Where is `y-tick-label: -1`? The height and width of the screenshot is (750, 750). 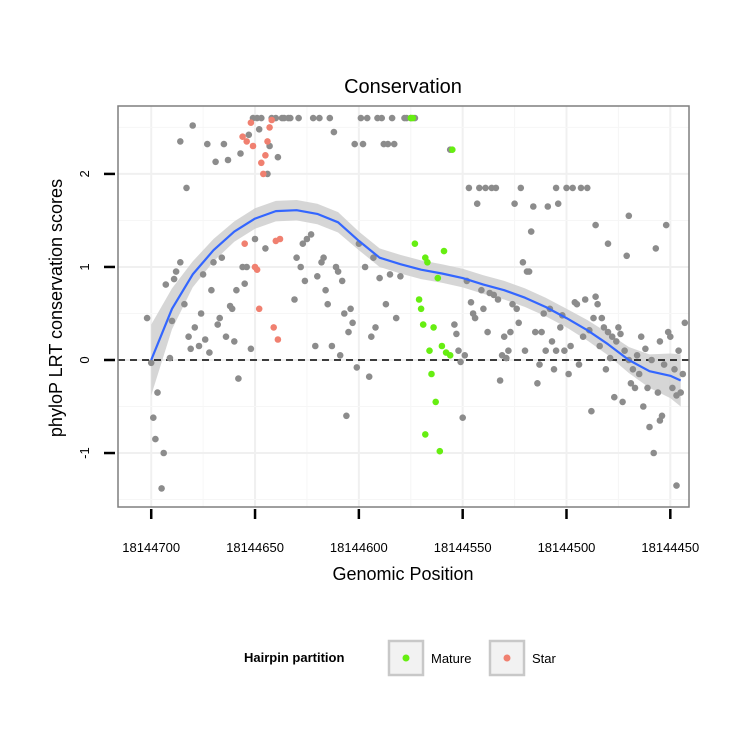
y-tick-label: -1 is located at coordinates (84, 453).